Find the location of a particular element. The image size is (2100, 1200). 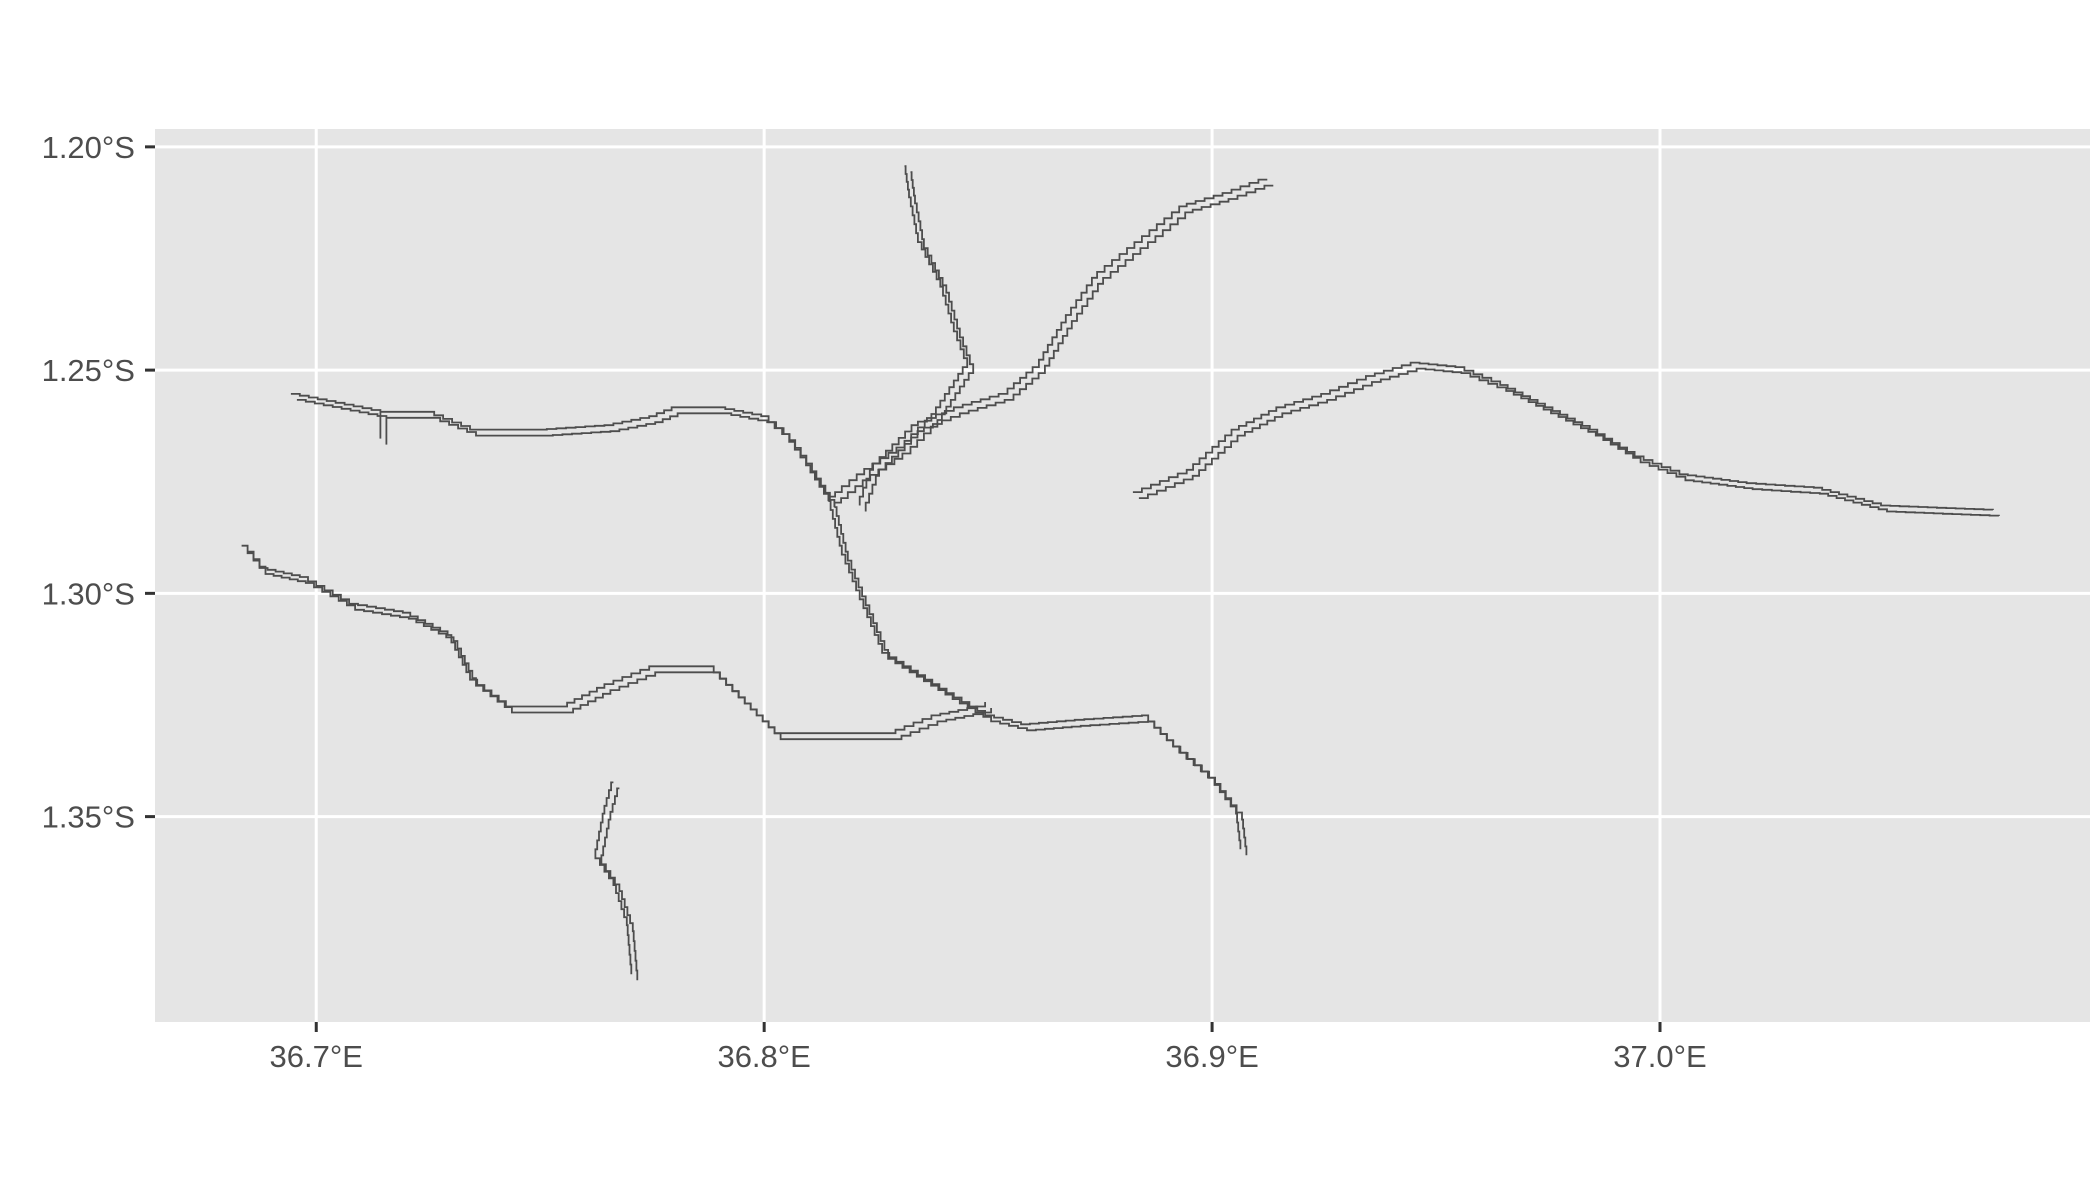

y-tick-label: 1.25°S is located at coordinates (88, 370).